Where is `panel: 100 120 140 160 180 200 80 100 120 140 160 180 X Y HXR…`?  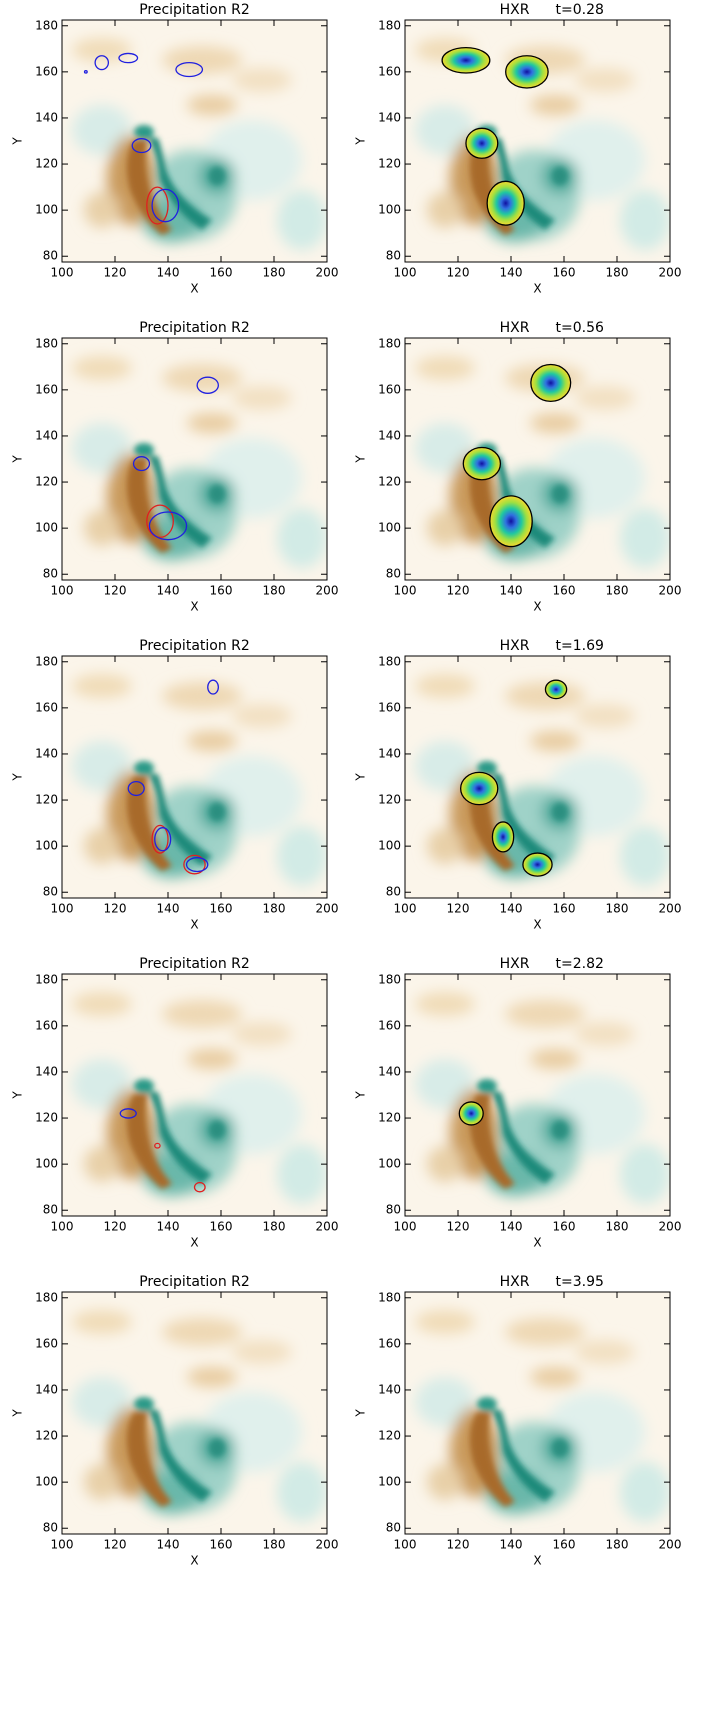
panel: 100 120 140 160 180 200 80 100 120 140 160 180 X Y HXR… is located at coordinates (518, 1421).